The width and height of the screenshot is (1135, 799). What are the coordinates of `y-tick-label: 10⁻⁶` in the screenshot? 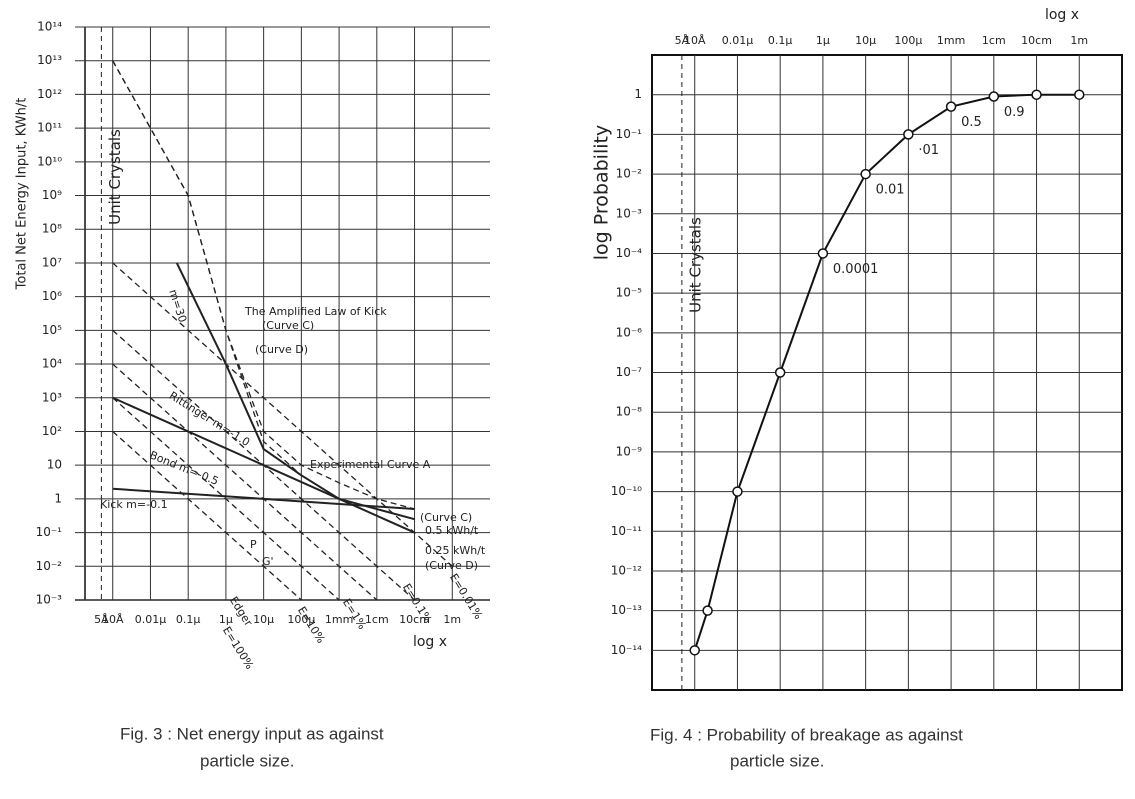 It's located at (629, 332).